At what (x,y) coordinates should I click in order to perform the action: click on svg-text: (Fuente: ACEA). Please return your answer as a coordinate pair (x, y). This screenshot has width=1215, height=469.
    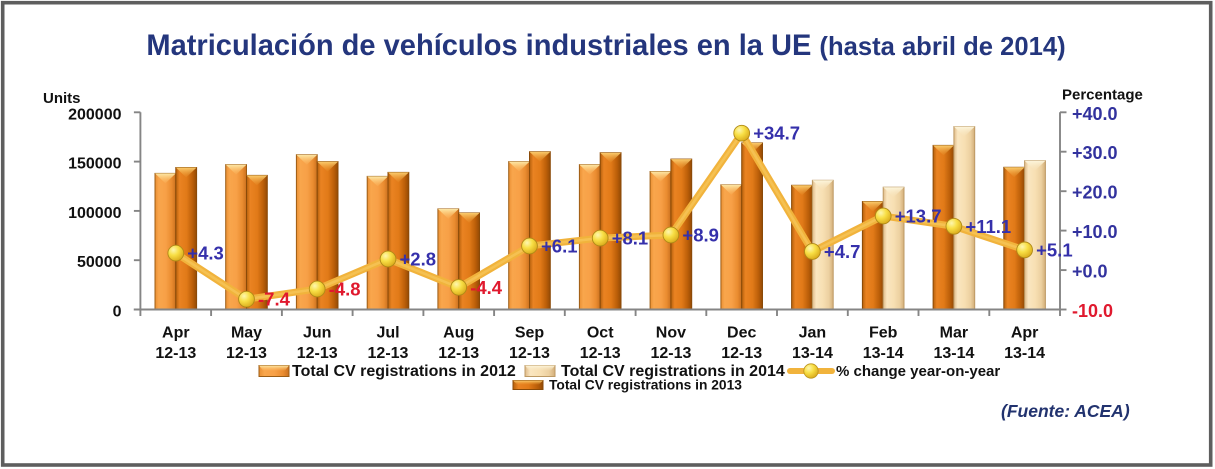
    Looking at the image, I should click on (1065, 411).